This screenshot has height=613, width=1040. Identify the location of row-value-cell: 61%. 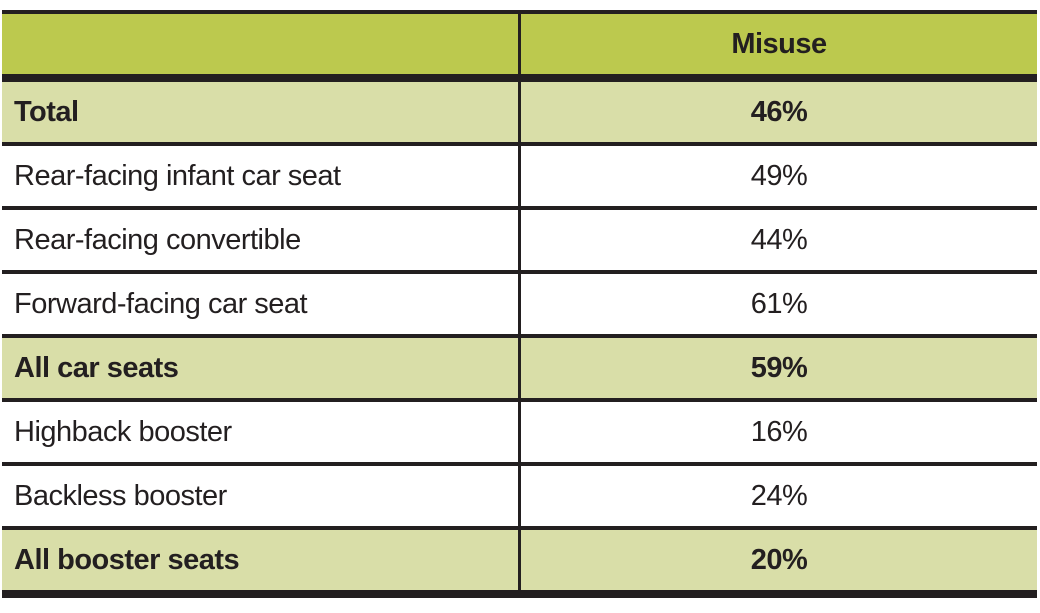
(777, 305).